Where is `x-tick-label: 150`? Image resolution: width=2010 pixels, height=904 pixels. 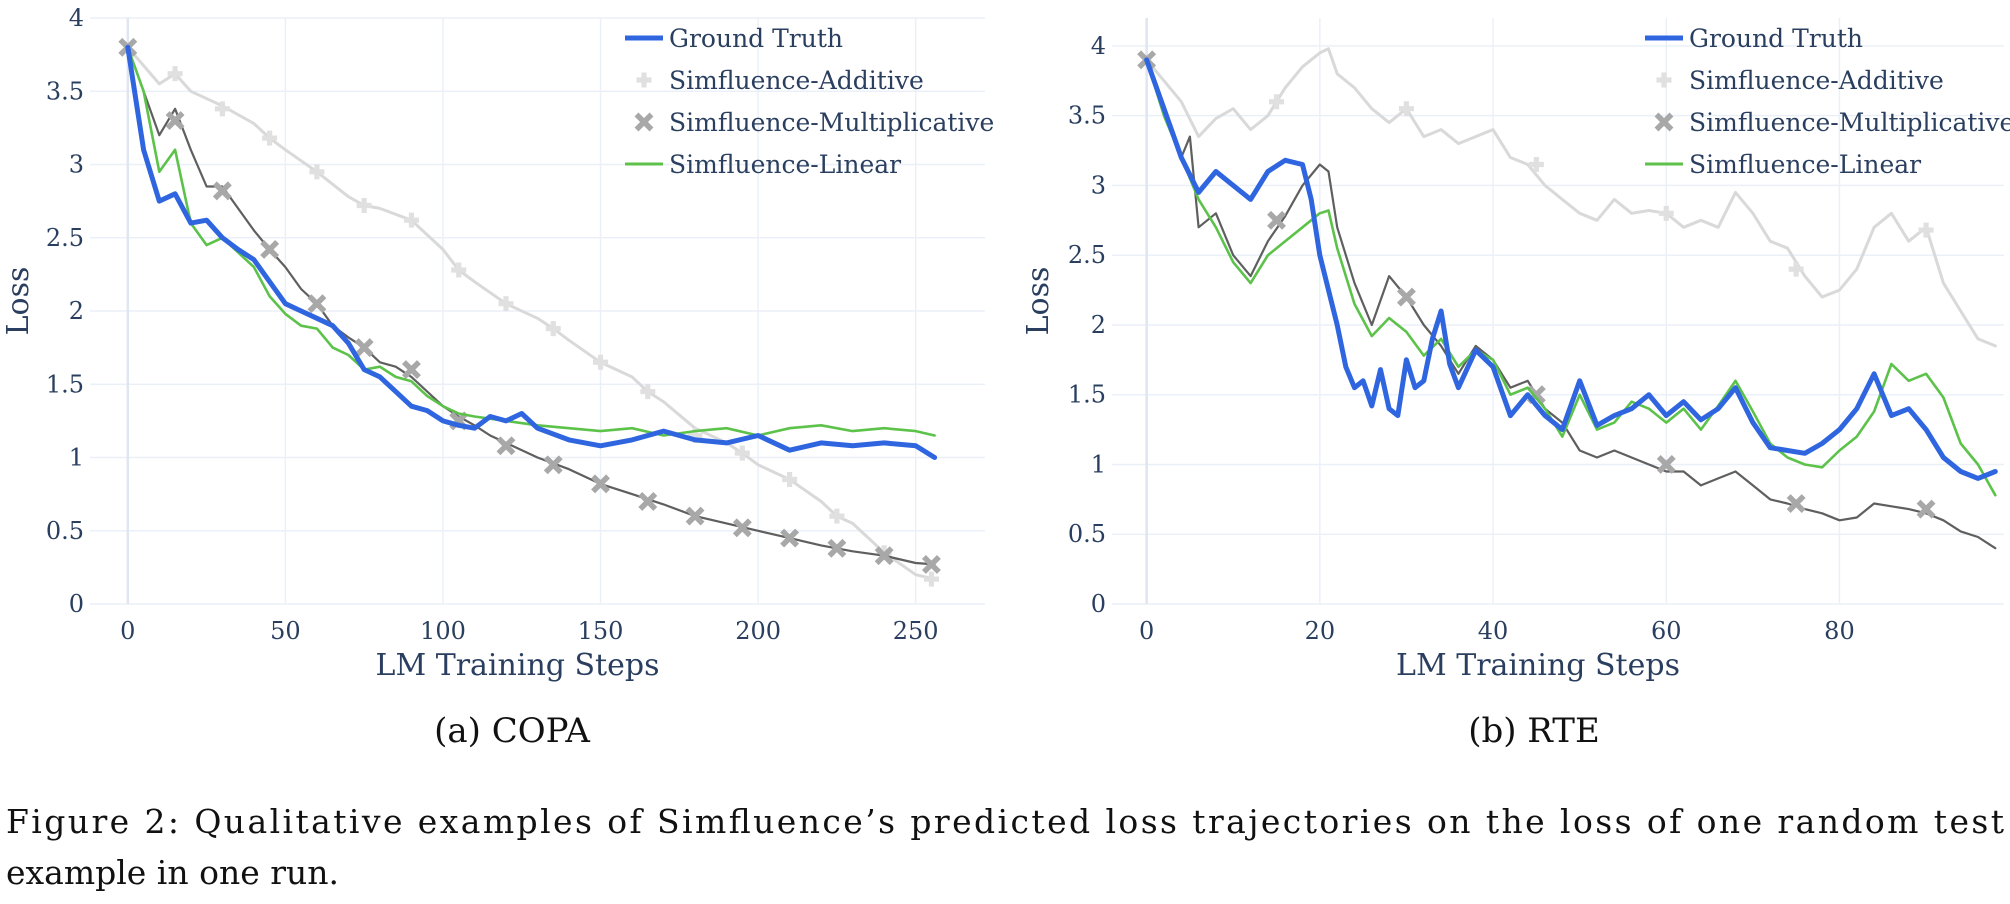
x-tick-label: 150 is located at coordinates (601, 631).